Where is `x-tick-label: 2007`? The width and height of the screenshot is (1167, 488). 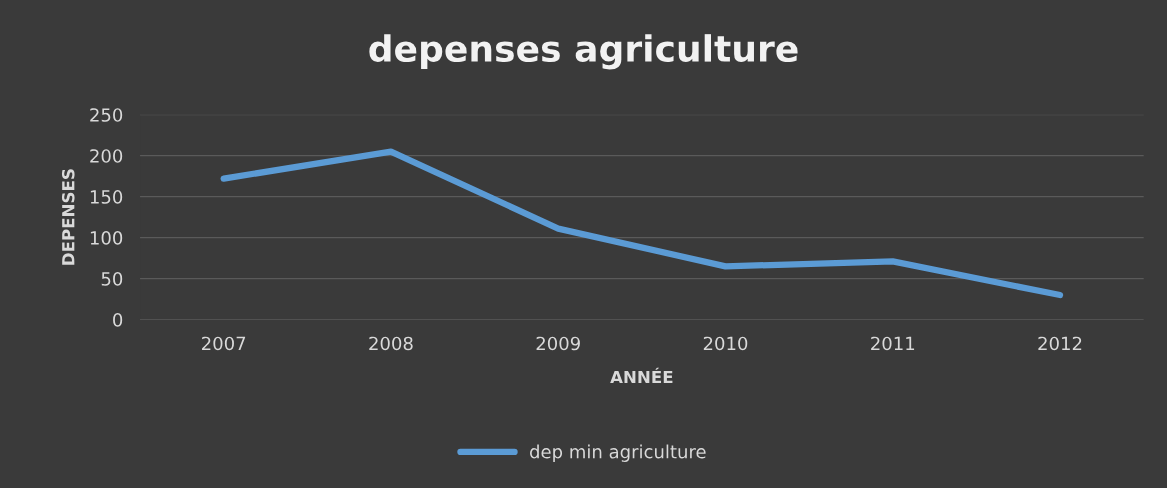
x-tick-label: 2007 is located at coordinates (224, 343).